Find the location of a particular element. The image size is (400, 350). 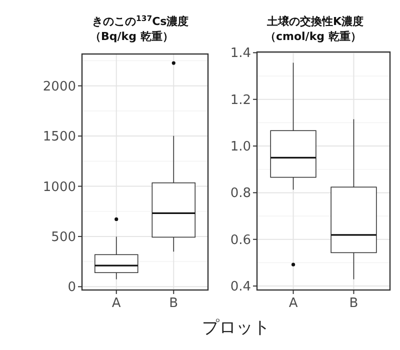

y-tick-label: 0.6 is located at coordinates (240, 240).